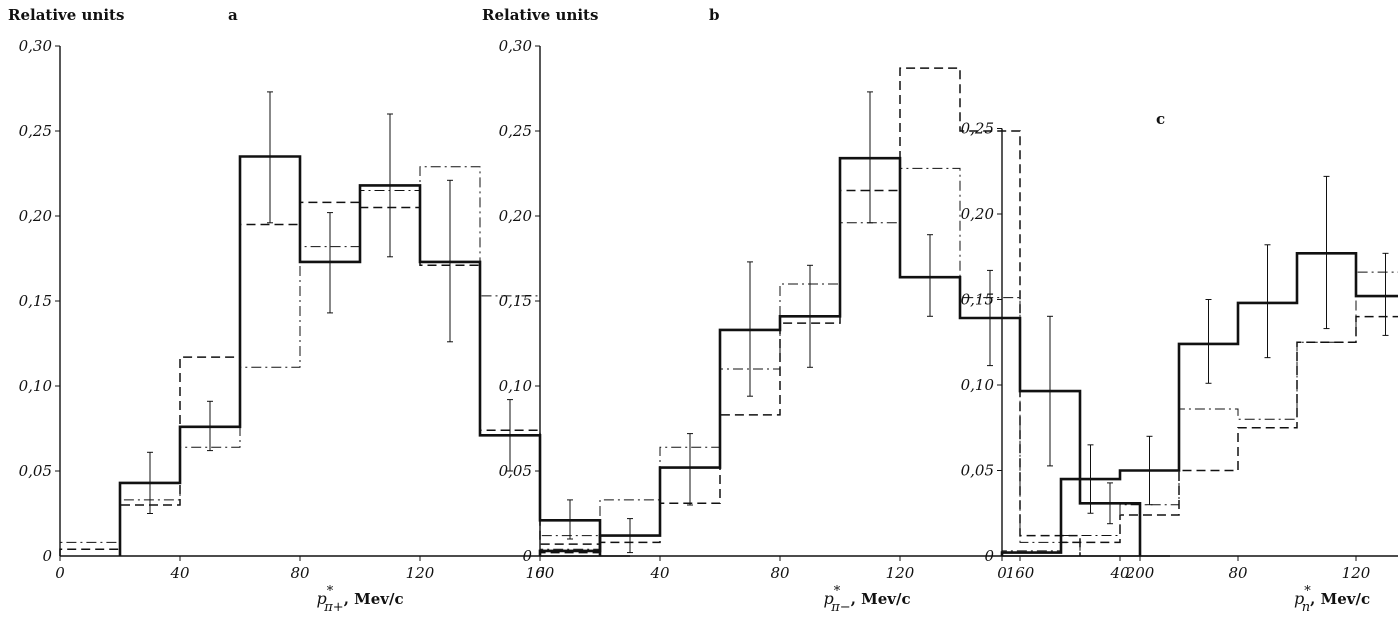  Describe the element at coordinates (714, 15) in the screenshot. I see `panel-letter-b: b` at that location.